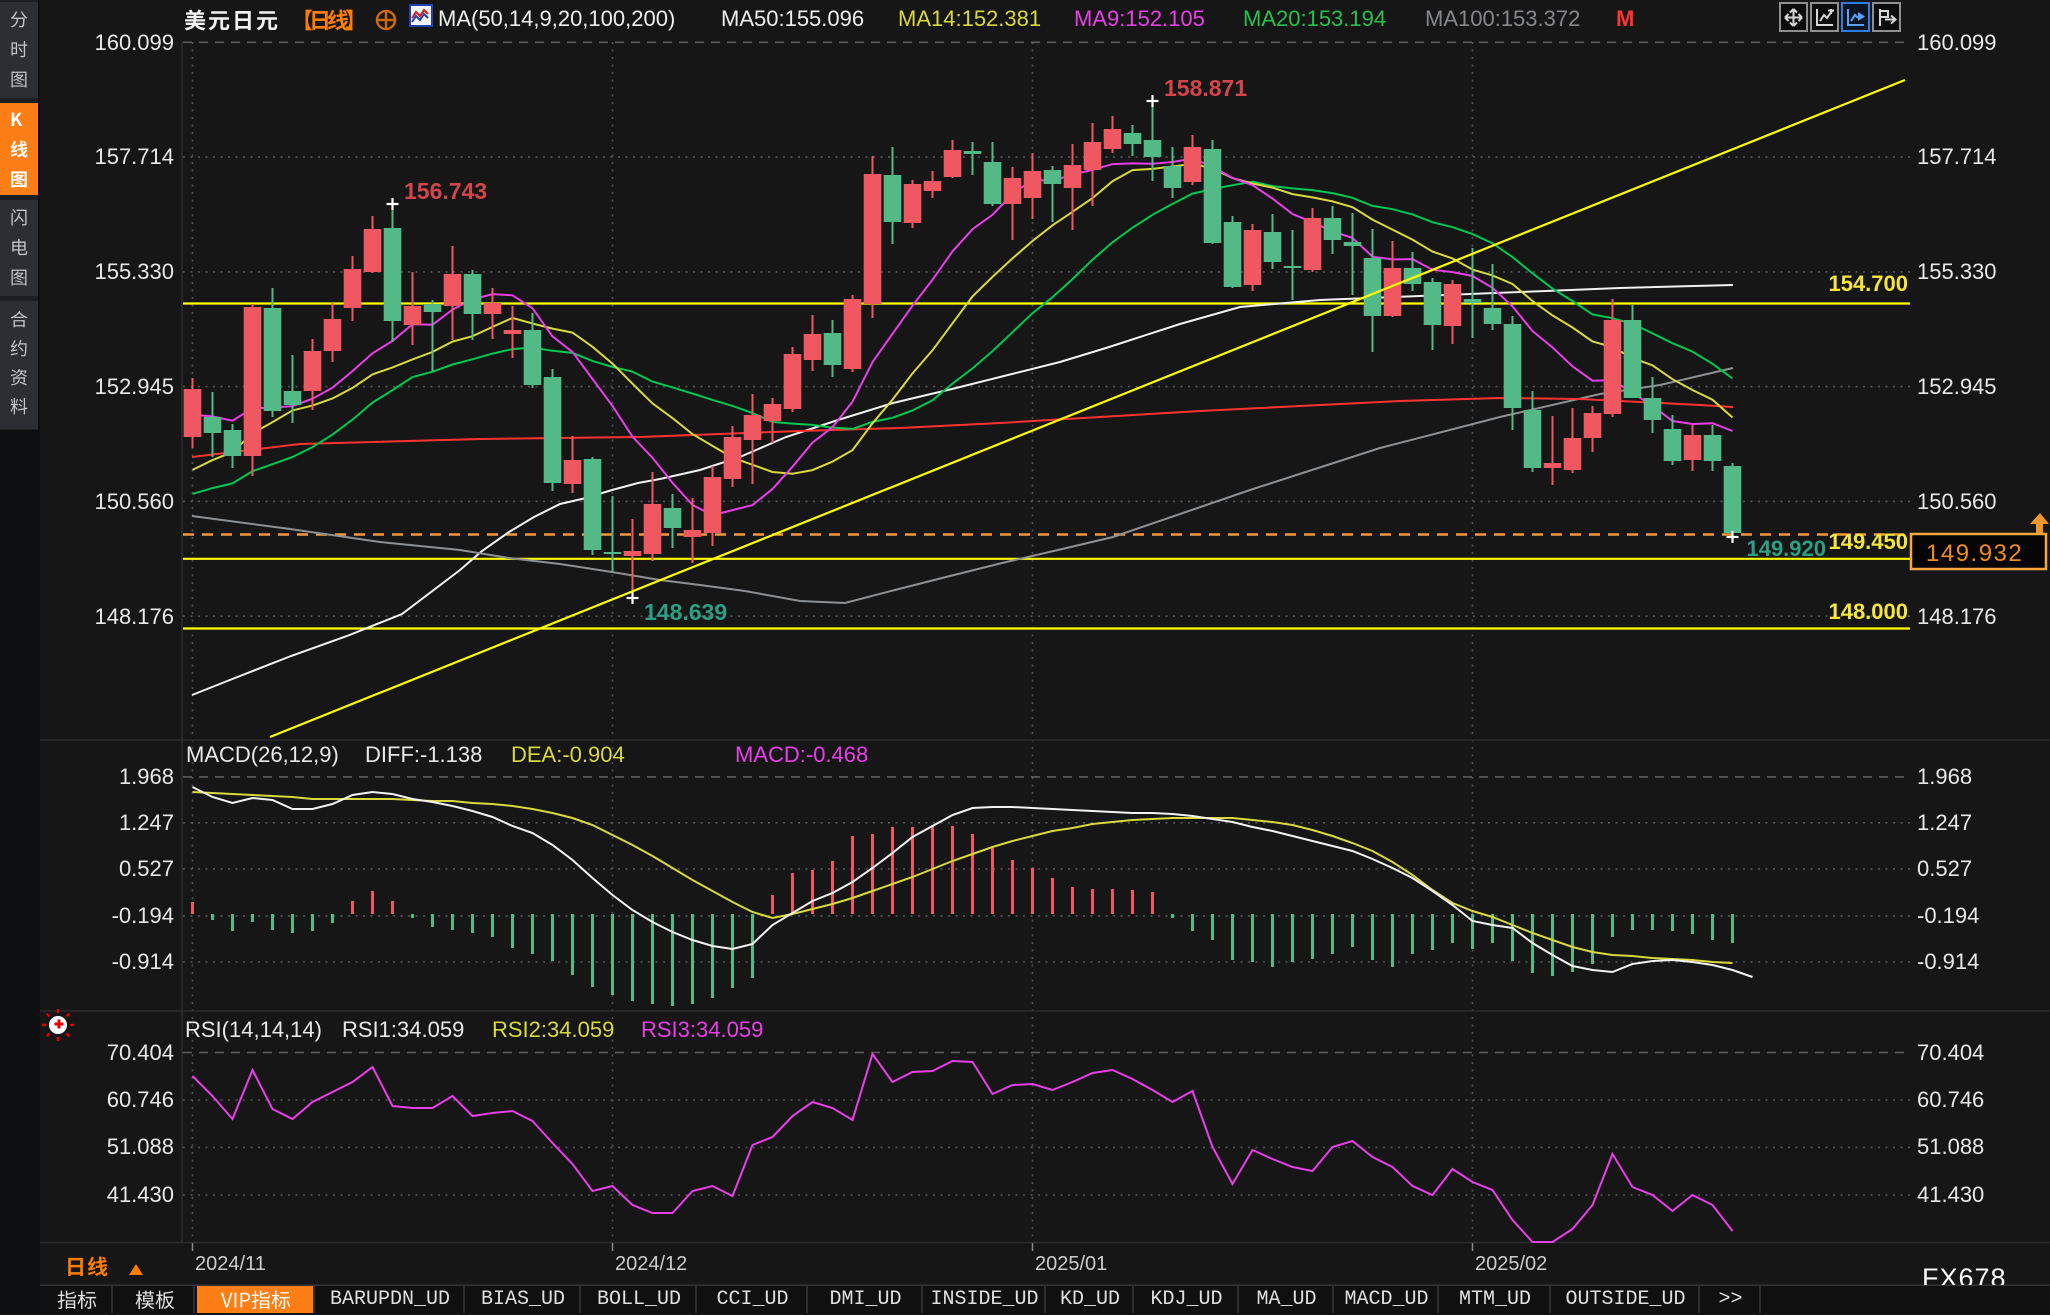 This screenshot has width=2050, height=1315. What do you see at coordinates (1868, 541) in the screenshot?
I see `svg-text: 149.450` at bounding box center [1868, 541].